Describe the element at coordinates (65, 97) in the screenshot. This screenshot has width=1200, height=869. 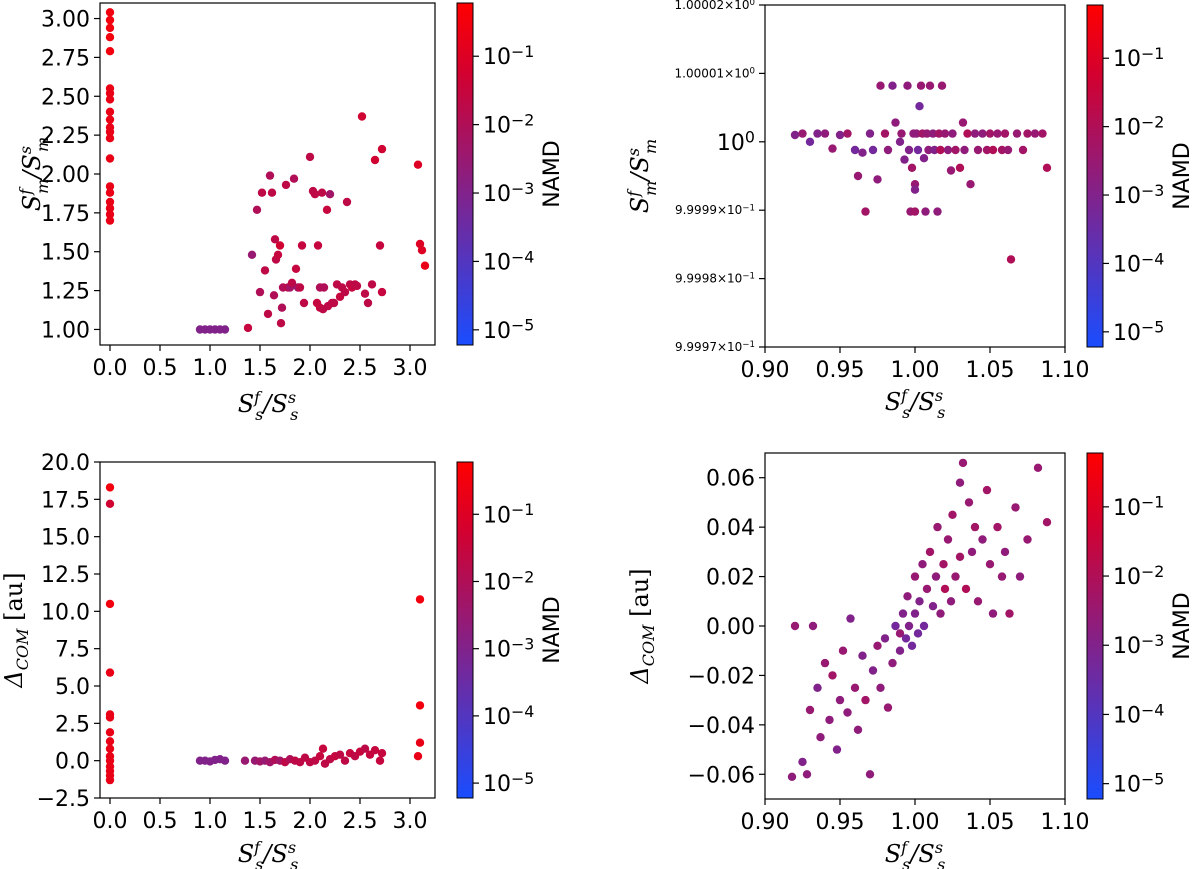
I see `y-tick-label: 2.50` at that location.